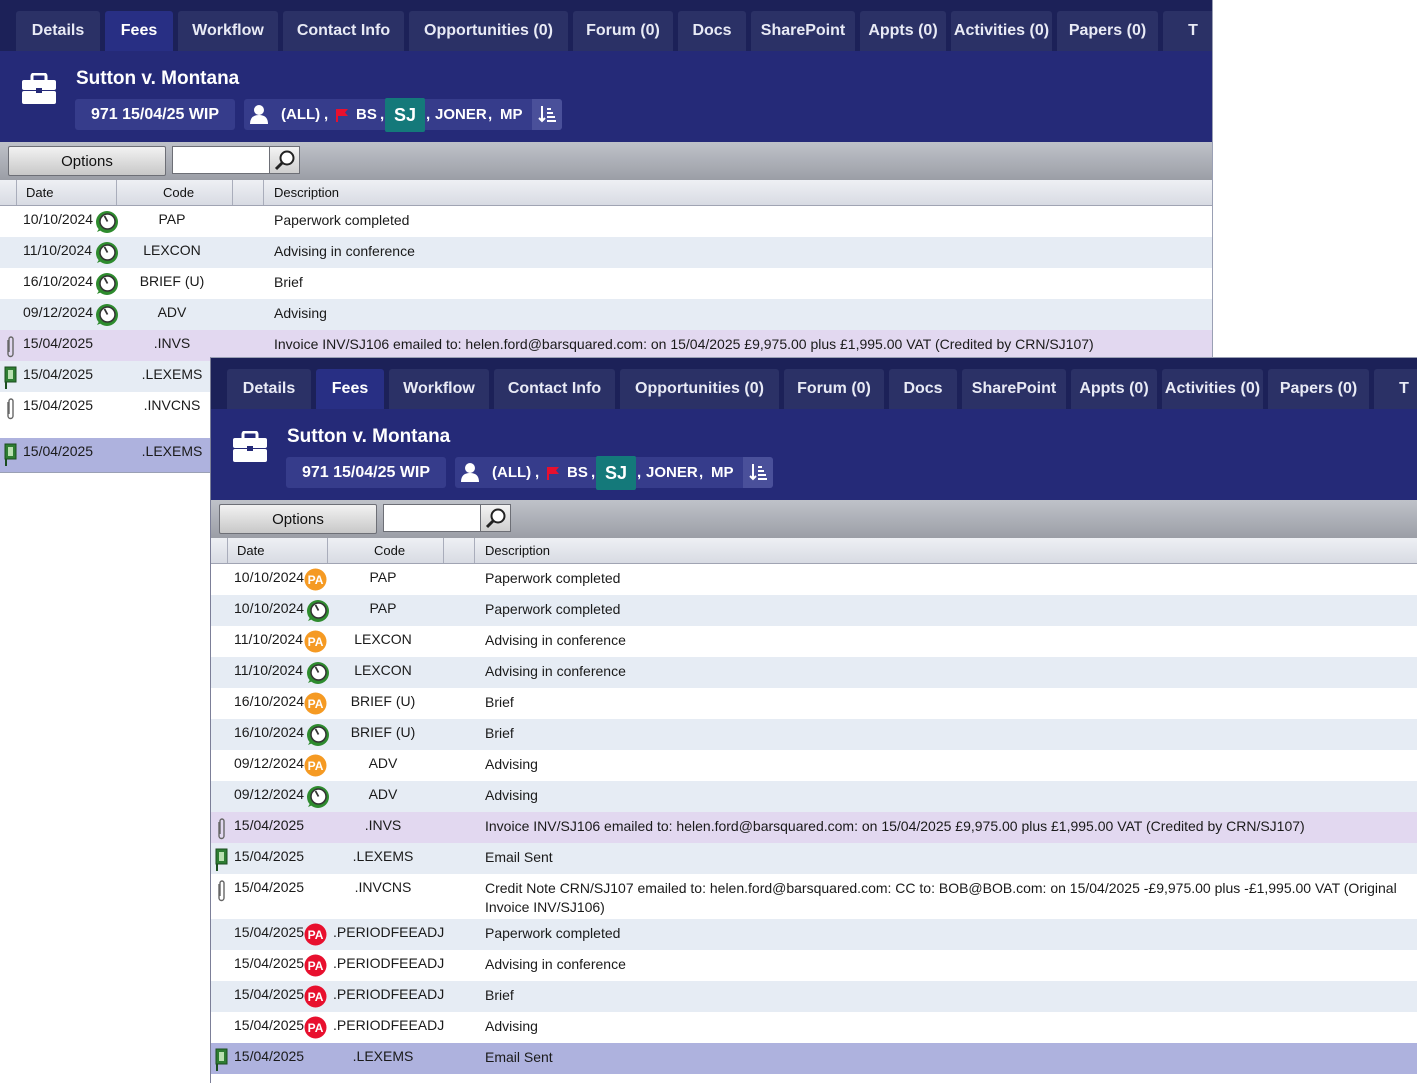 This screenshot has width=1417, height=1083. What do you see at coordinates (555, 964) in the screenshot?
I see `row-description: Advising in conference` at bounding box center [555, 964].